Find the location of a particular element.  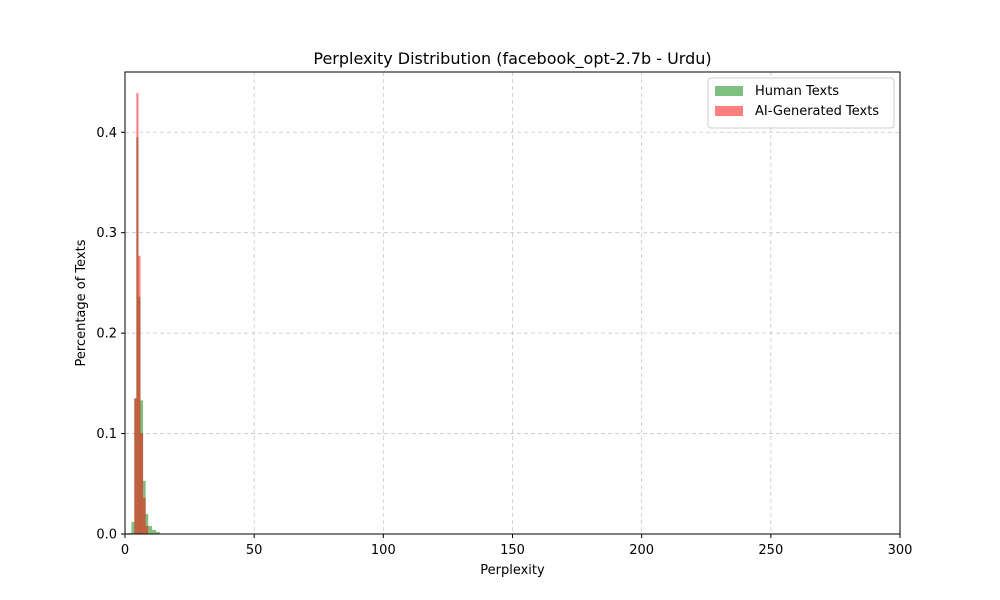

x-axis: 0 50 100 150 200 250 300 is located at coordinates (517, 546).